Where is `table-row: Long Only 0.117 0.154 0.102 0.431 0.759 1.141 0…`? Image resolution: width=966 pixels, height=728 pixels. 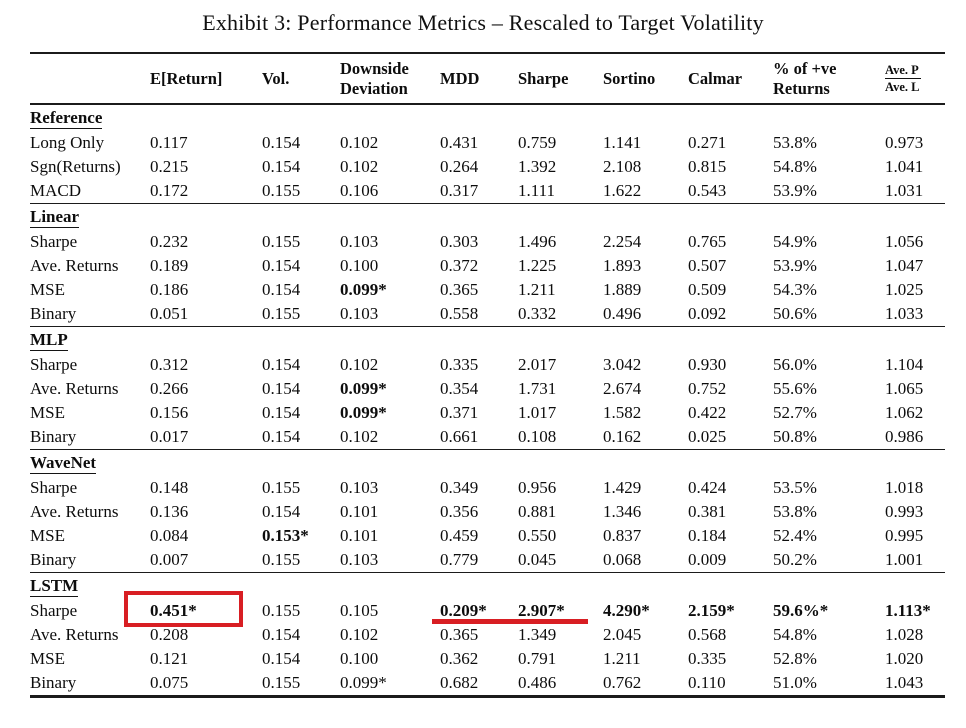
table-row: Long Only 0.117 0.154 0.102 0.431 0.759 1.141 0… is located at coordinates (487, 143).